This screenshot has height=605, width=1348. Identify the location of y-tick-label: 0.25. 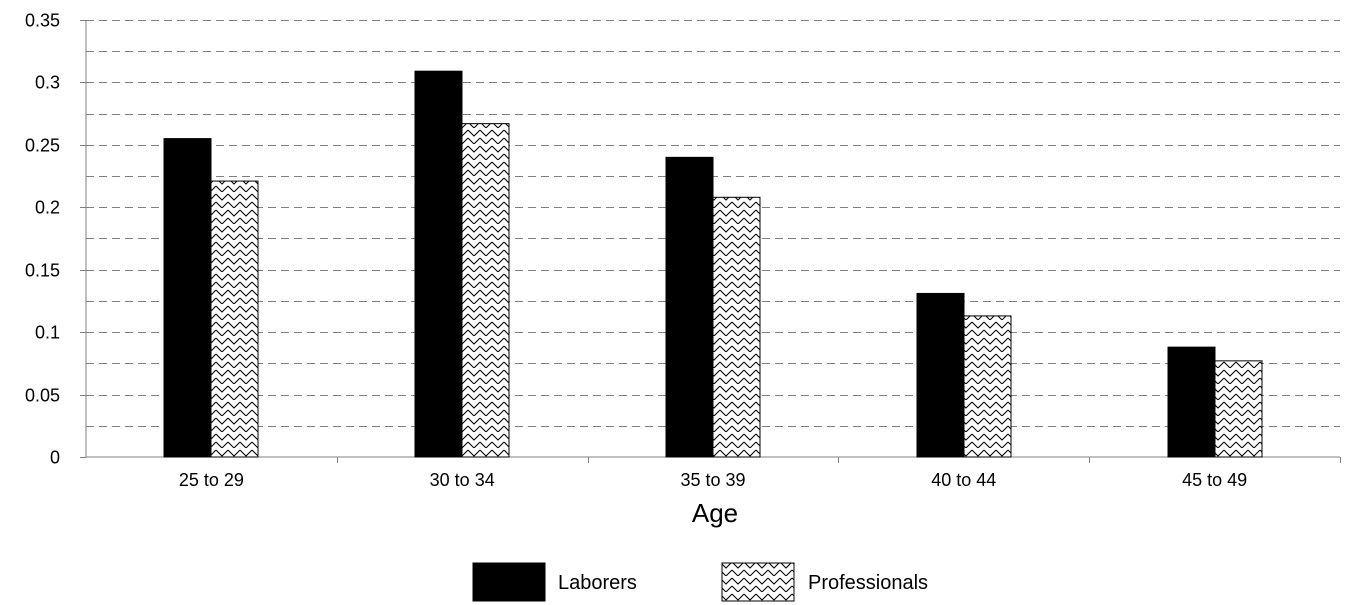
(42, 146).